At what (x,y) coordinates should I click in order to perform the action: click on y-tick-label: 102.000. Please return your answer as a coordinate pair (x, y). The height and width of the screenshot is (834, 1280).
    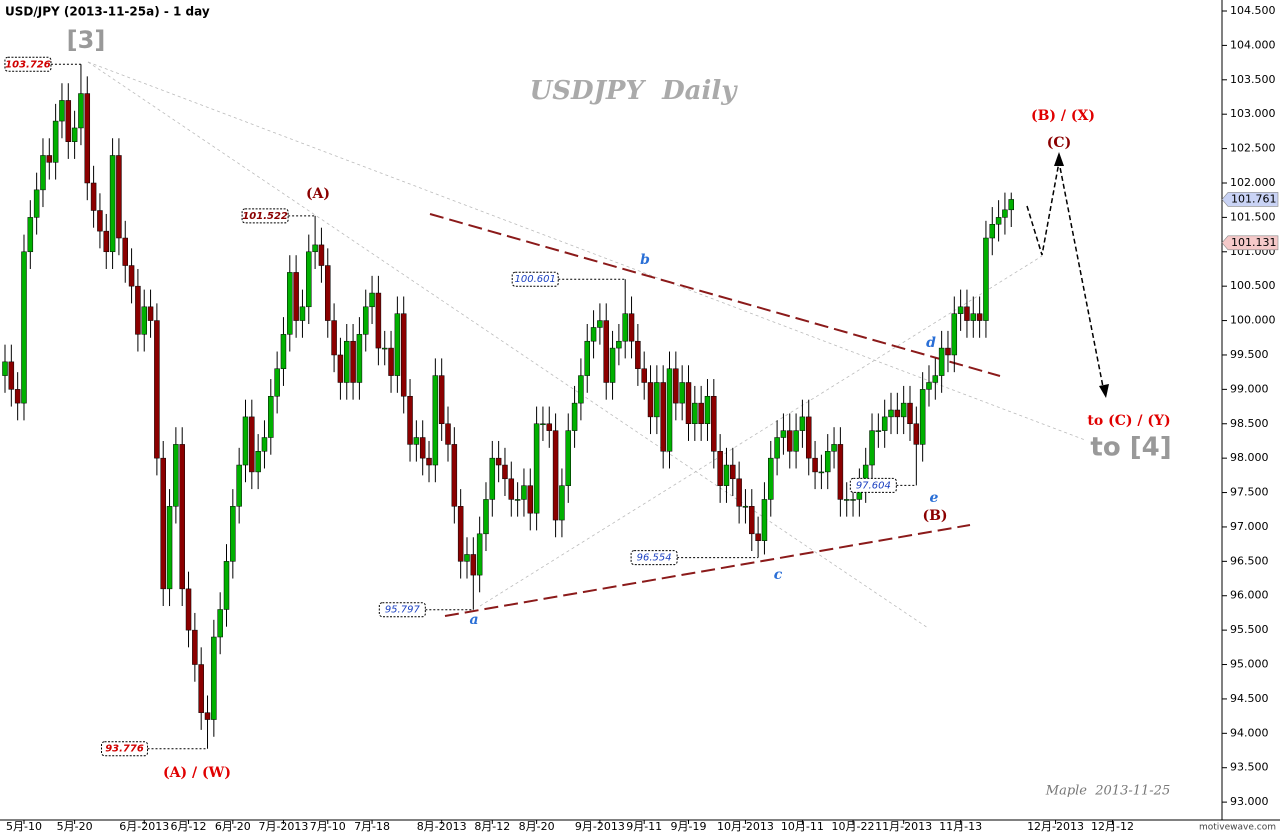
    Looking at the image, I should click on (1253, 182).